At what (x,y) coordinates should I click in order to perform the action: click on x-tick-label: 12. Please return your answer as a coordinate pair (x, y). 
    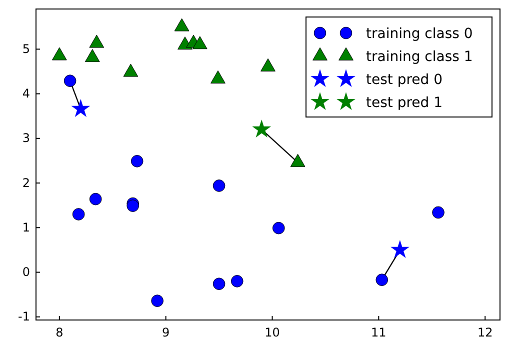
    Looking at the image, I should click on (485, 333).